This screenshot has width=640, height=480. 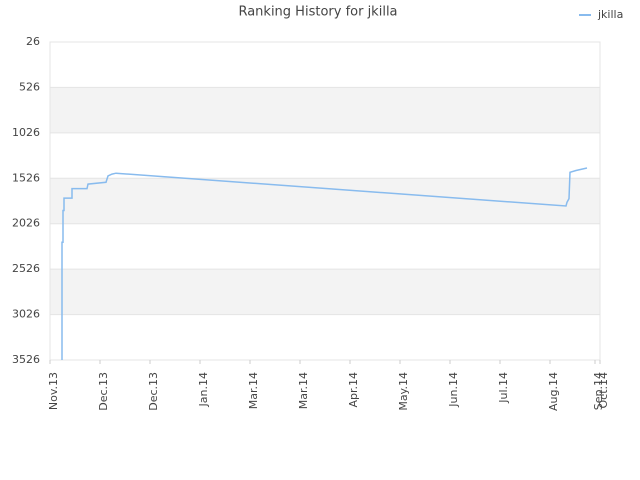 I want to click on y-tick-label: 3526, so click(x=26, y=359).